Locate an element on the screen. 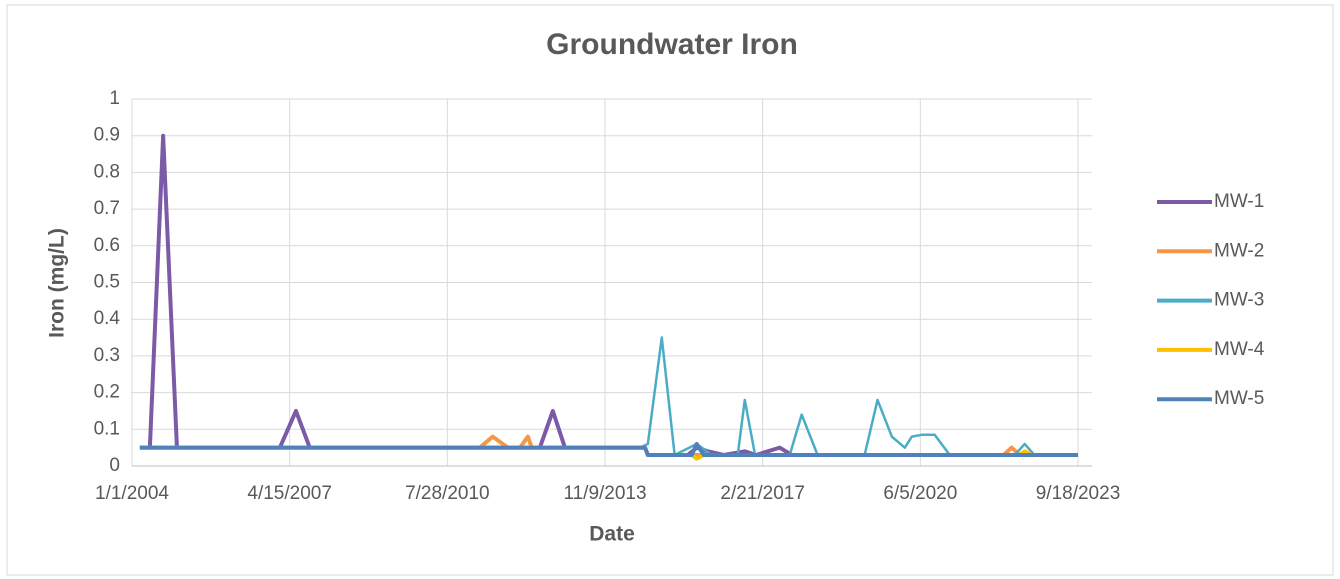 The width and height of the screenshot is (1340, 579). x-tick-label: 9/18/2023 is located at coordinates (1078, 493).